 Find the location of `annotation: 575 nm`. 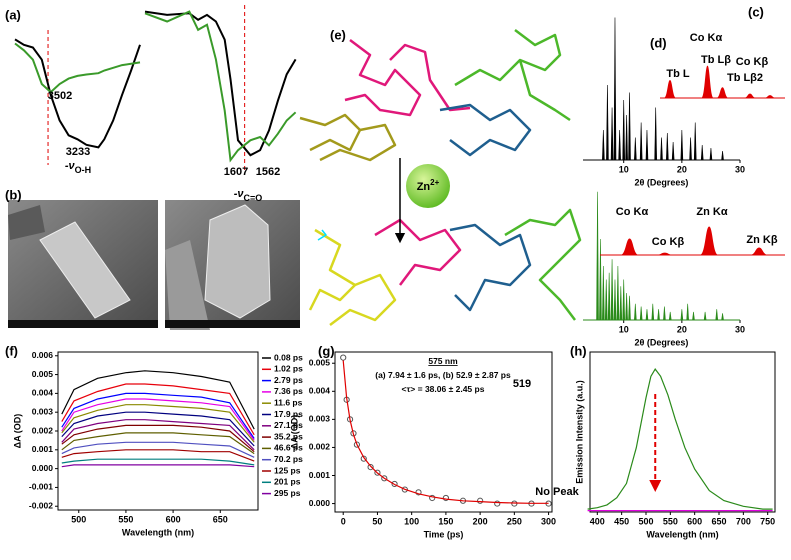

annotation: 575 nm is located at coordinates (443, 361).